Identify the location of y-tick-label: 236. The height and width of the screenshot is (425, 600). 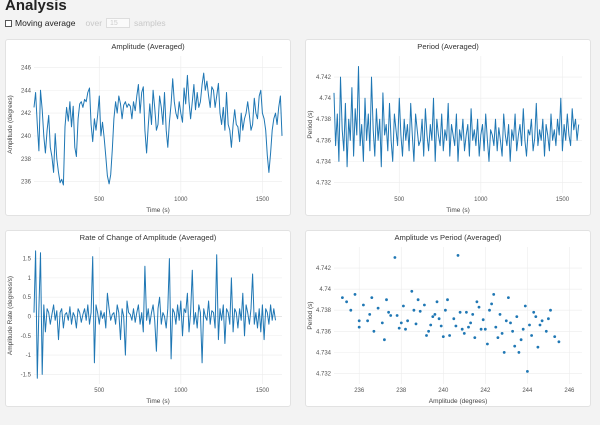
(26, 183).